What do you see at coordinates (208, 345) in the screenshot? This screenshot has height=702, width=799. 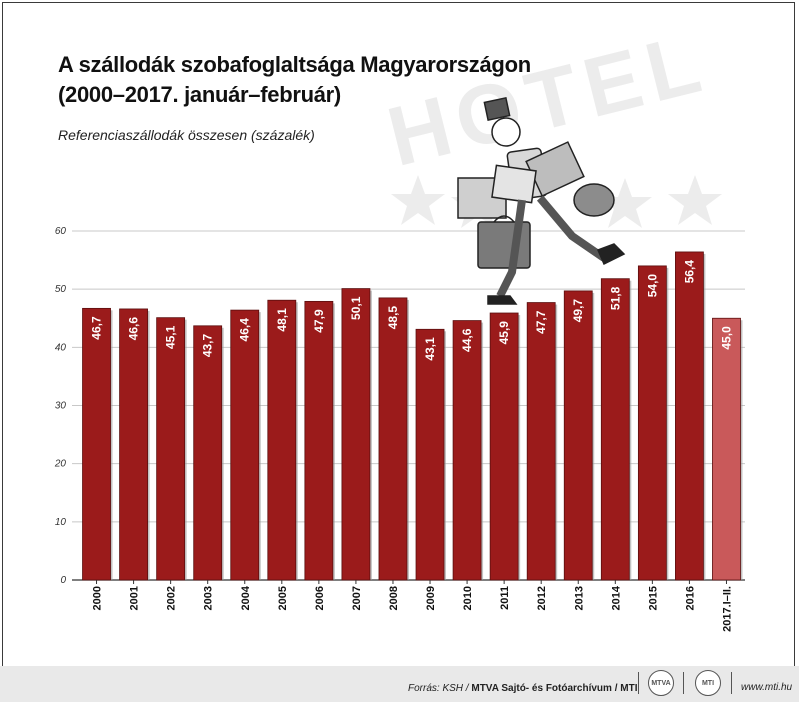 I see `bar-value-label: 43,7` at bounding box center [208, 345].